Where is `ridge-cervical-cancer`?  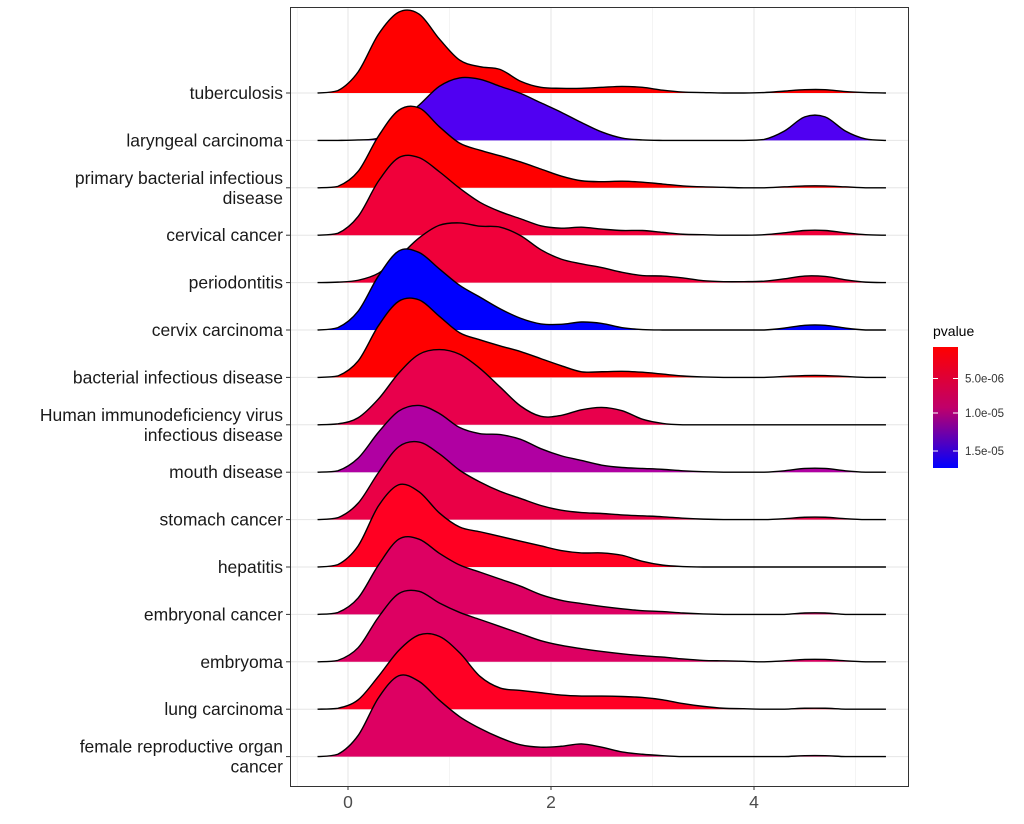
ridge-cervical-cancer is located at coordinates (601, 195).